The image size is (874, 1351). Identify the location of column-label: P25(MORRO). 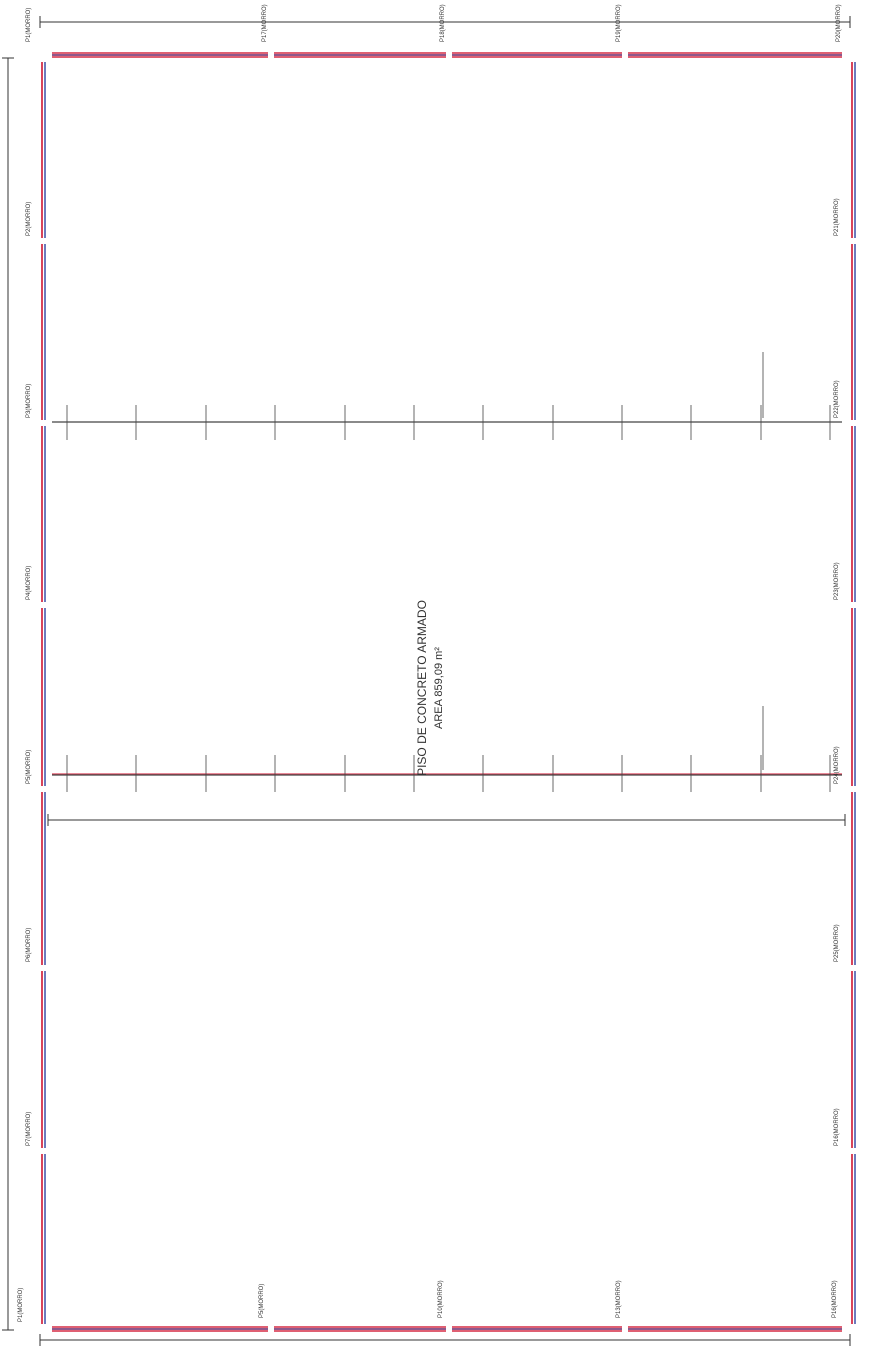
(837, 943).